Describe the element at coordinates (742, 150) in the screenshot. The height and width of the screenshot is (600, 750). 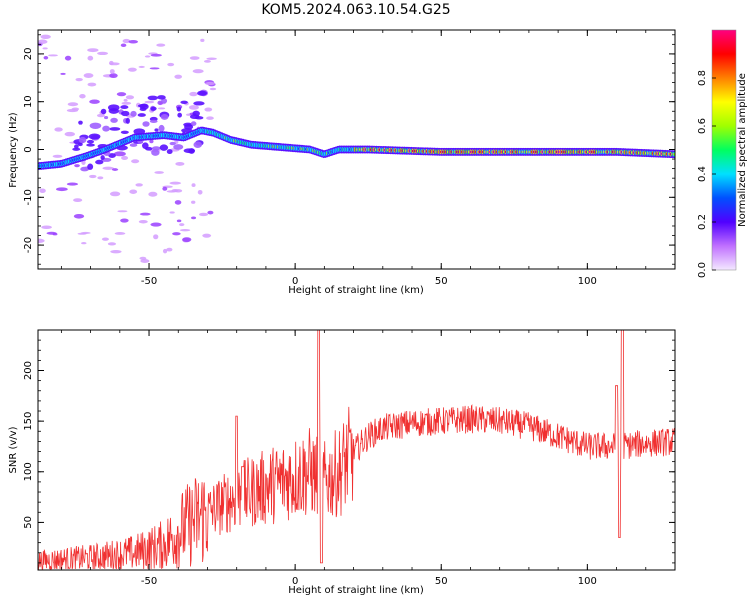
I see `colorbar-label: Normalized spectral amplitude` at that location.